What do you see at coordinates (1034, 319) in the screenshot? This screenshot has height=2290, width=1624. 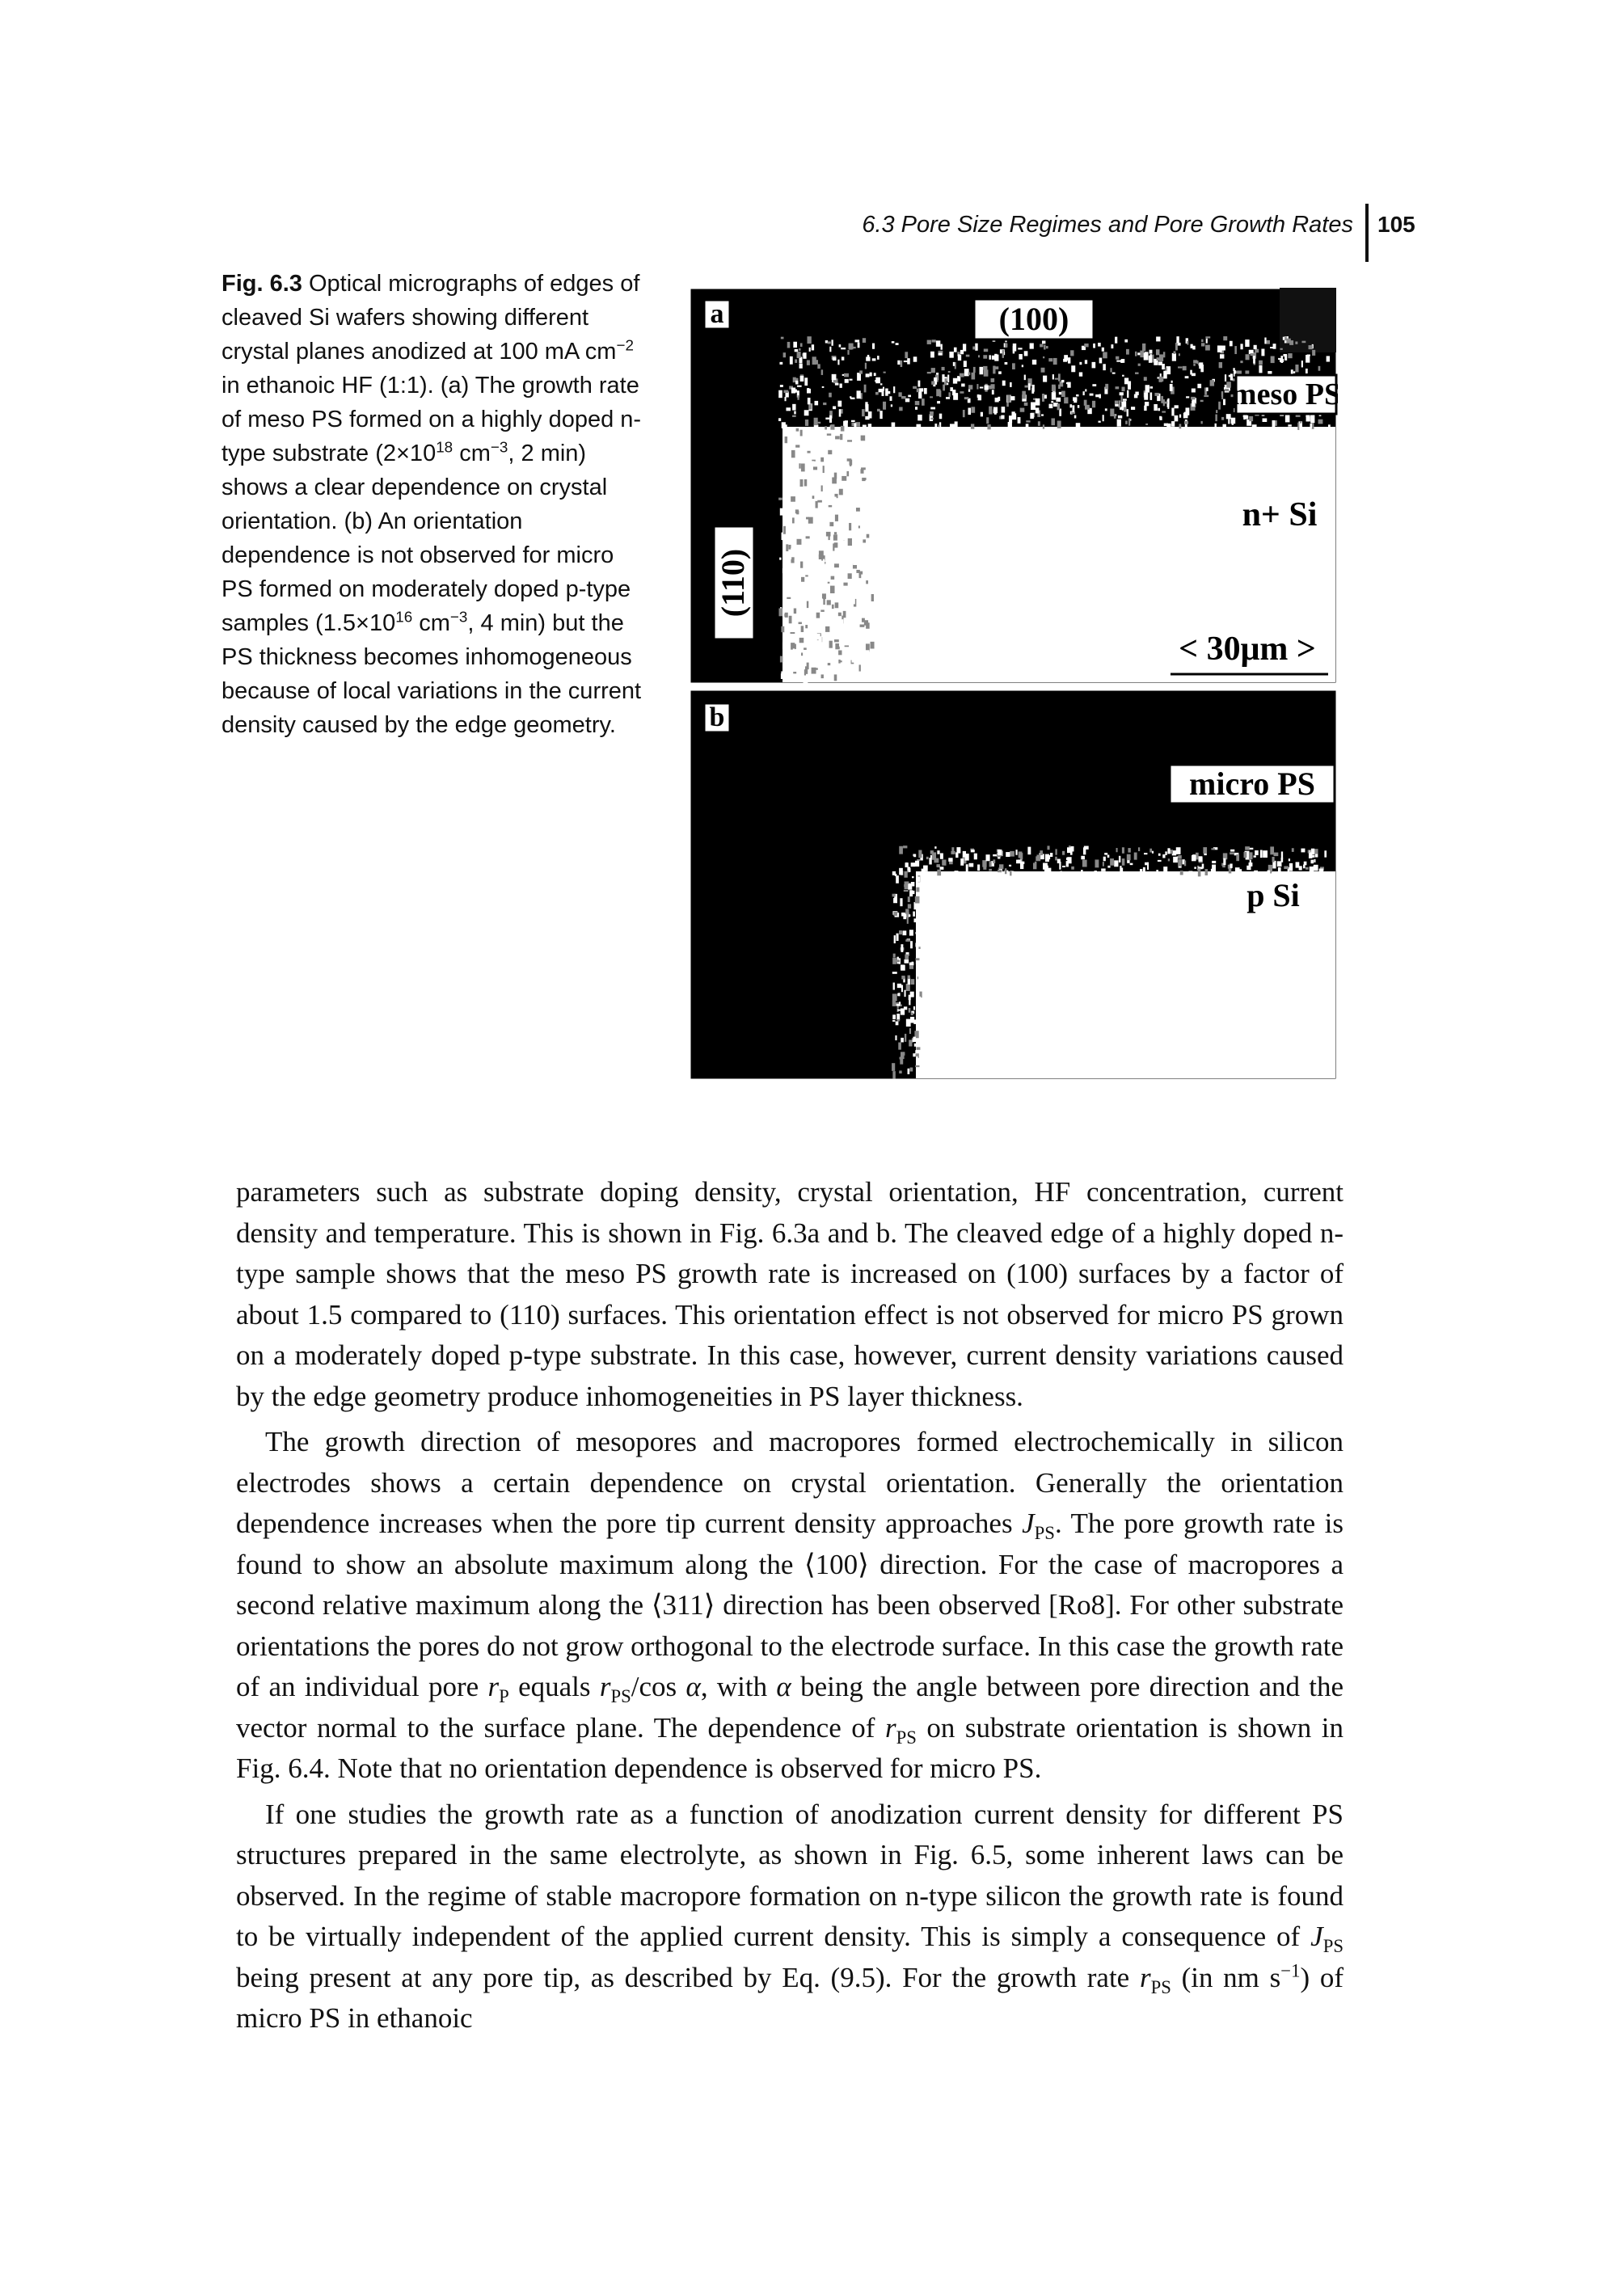 I see `plane-label: (100)` at bounding box center [1034, 319].